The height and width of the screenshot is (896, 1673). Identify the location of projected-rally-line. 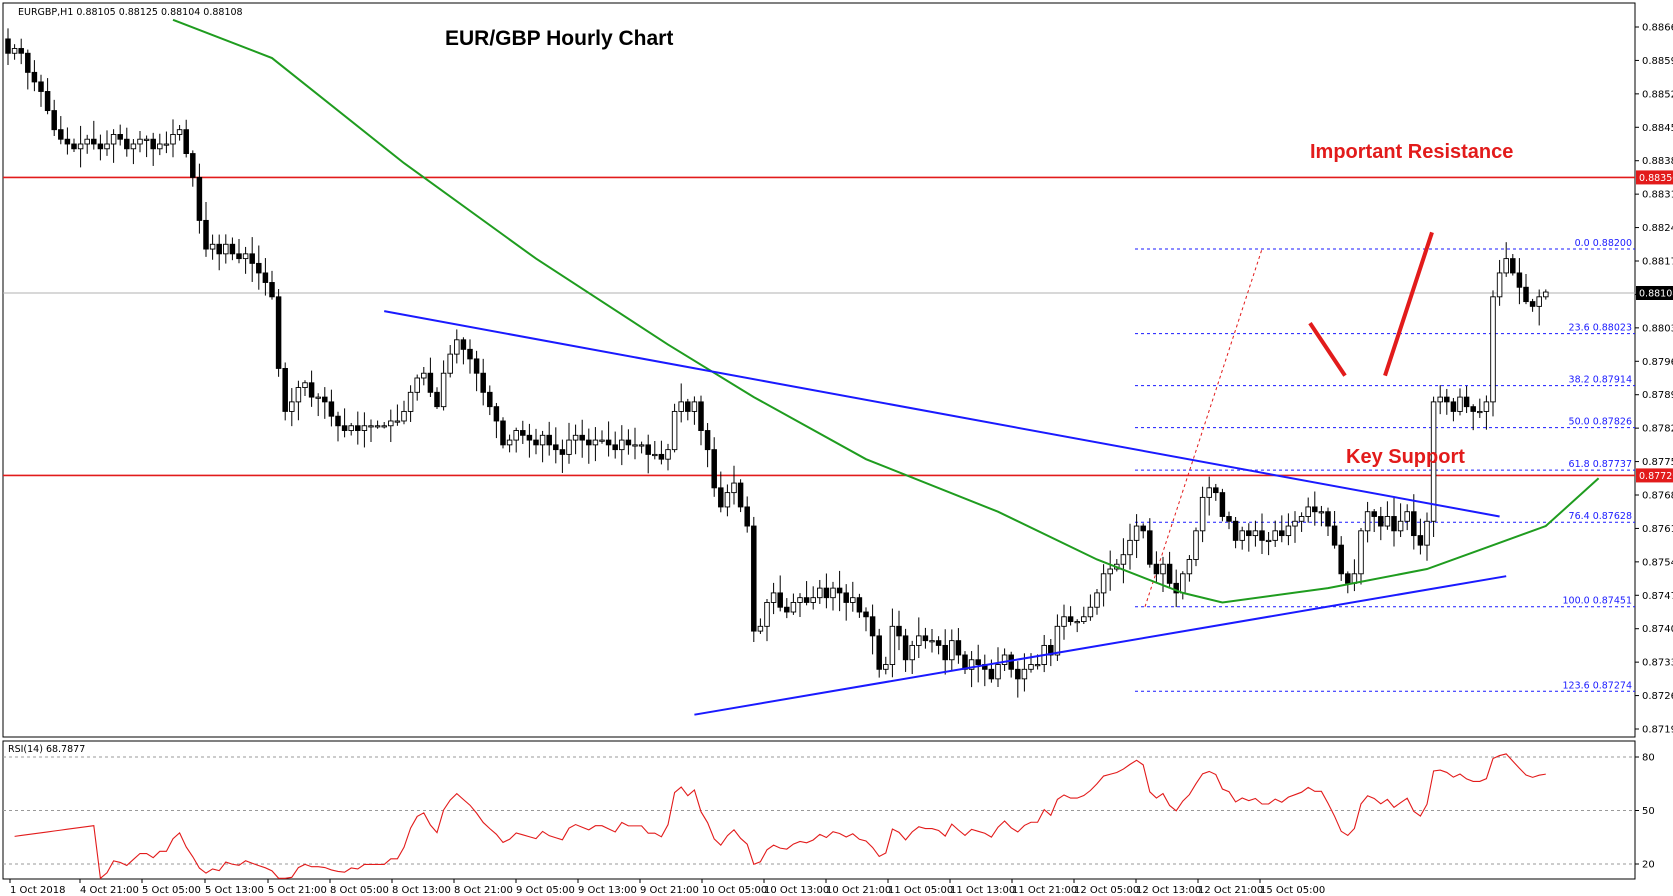
(1408, 304).